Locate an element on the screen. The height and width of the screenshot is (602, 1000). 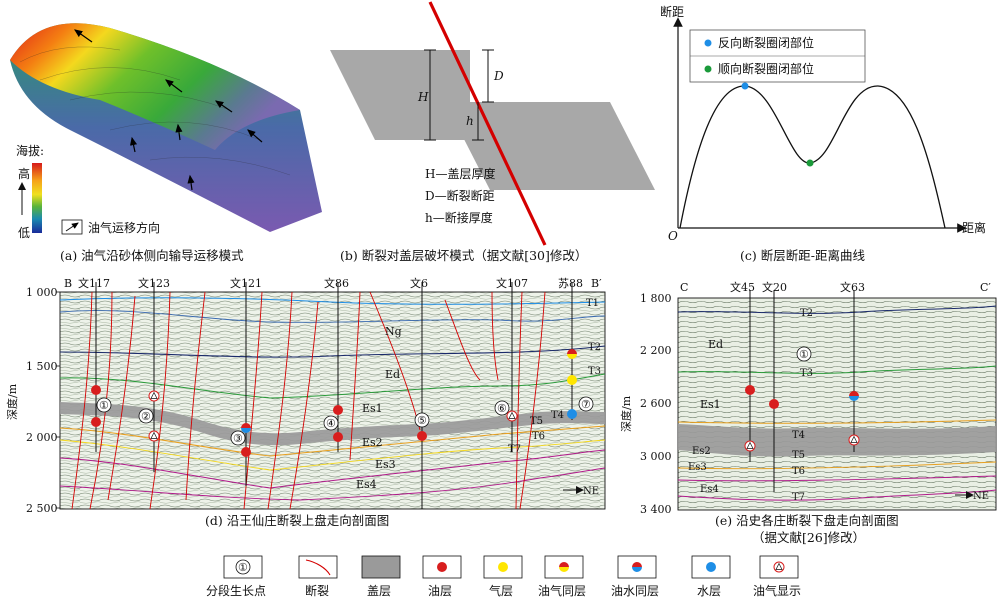
reservoir-markers-d is located at coordinates (334, 403).